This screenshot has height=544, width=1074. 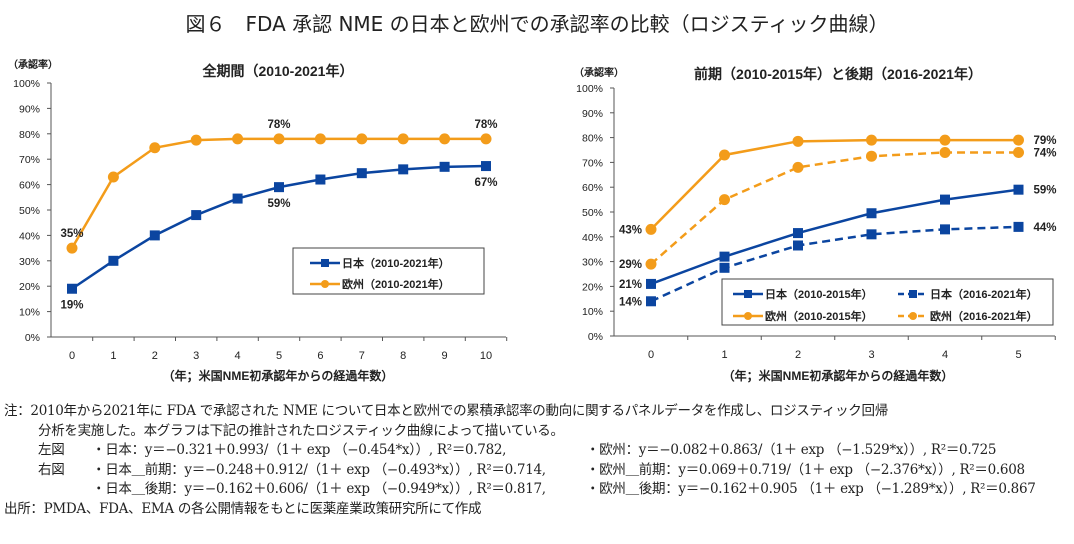 What do you see at coordinates (71, 234) in the screenshot?
I see `data-label: 35%` at bounding box center [71, 234].